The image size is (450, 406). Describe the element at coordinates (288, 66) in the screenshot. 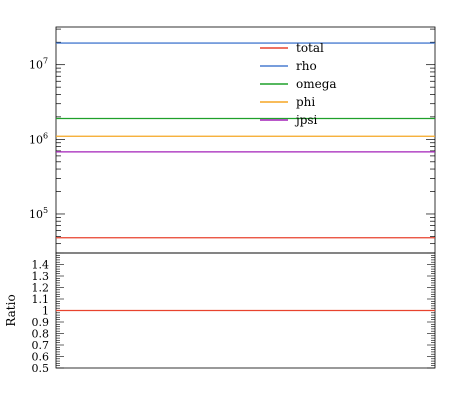

I see `legend-item-rho: rho` at that location.